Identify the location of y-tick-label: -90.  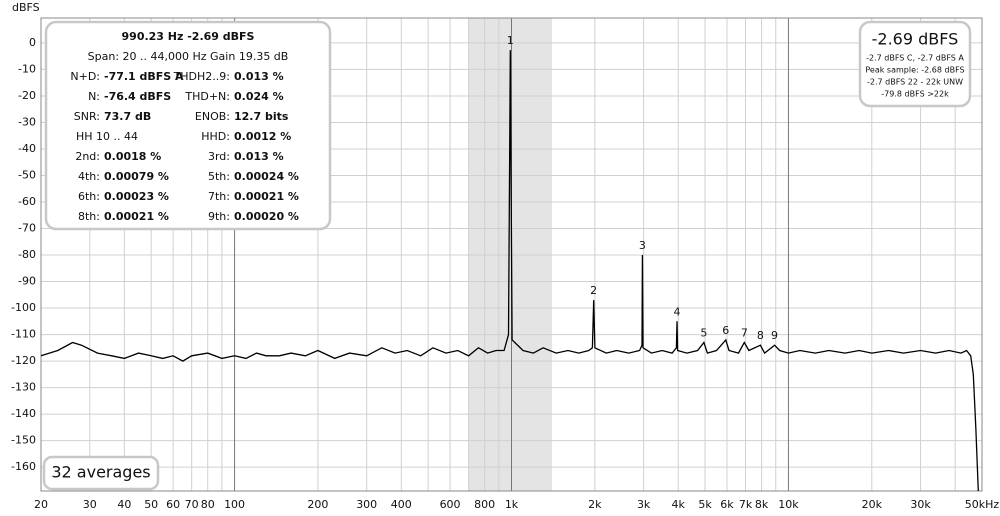
(27, 281).